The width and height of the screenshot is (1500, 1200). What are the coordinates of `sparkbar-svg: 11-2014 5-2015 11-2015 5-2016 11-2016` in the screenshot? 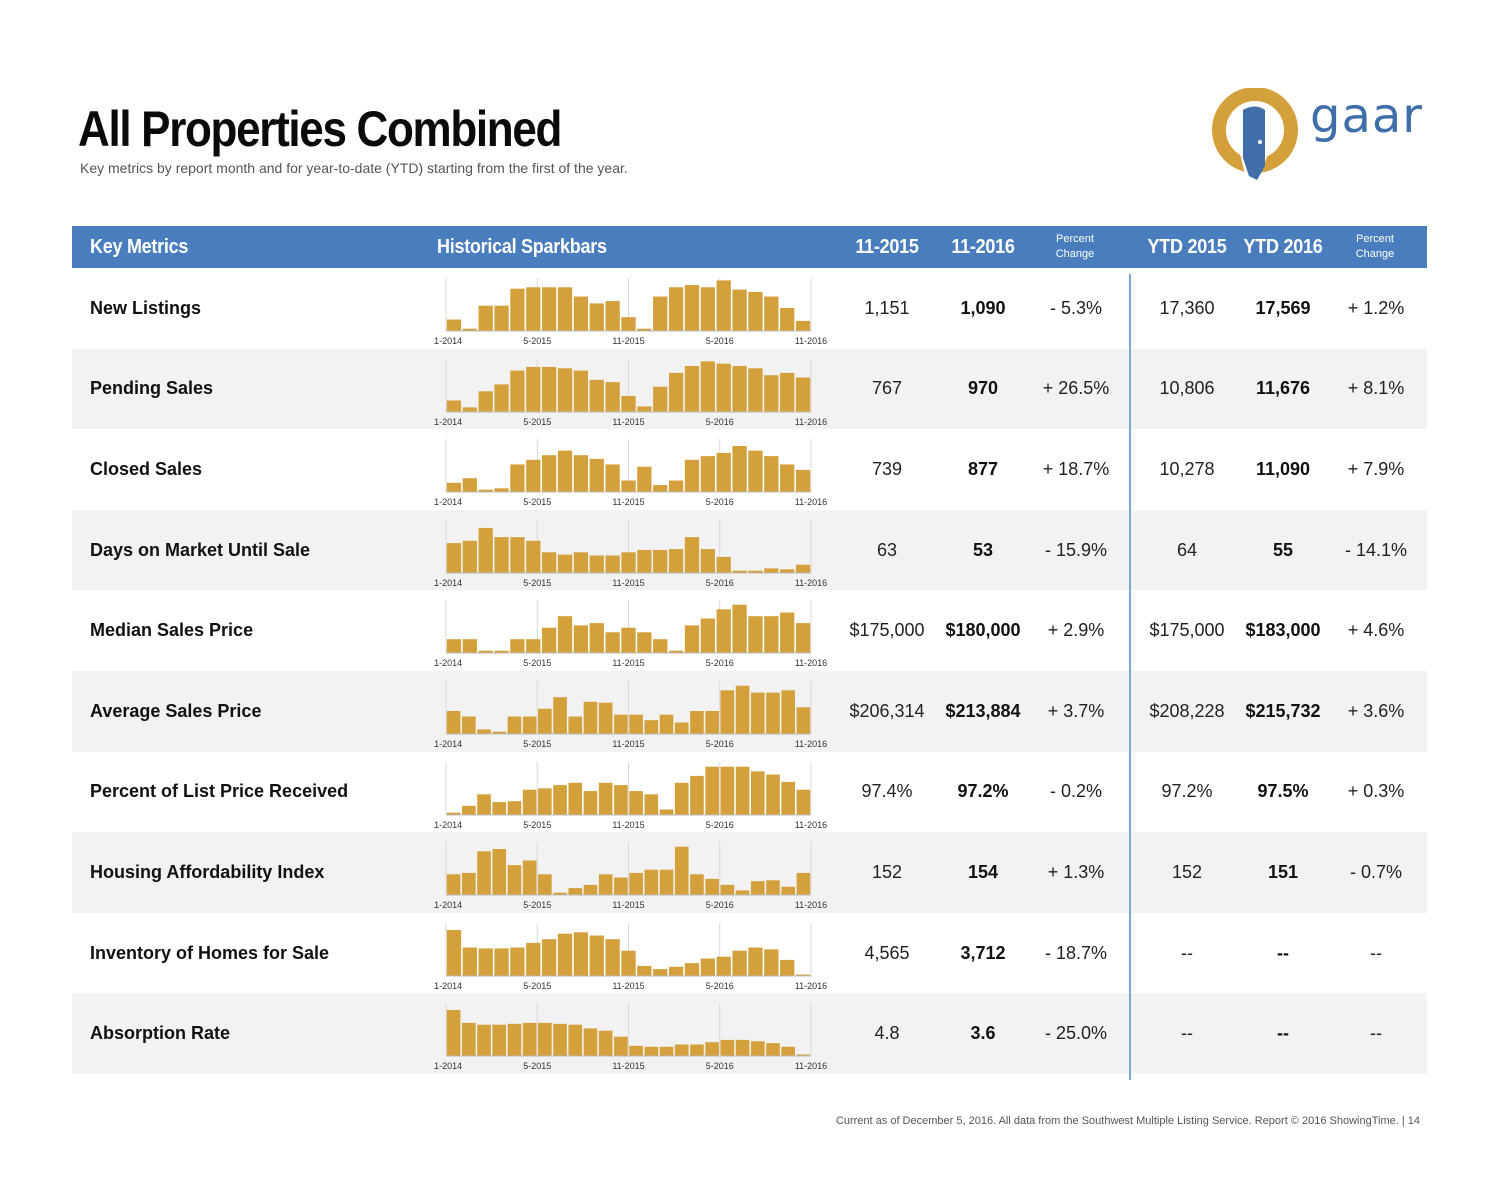 It's located at (630, 553).